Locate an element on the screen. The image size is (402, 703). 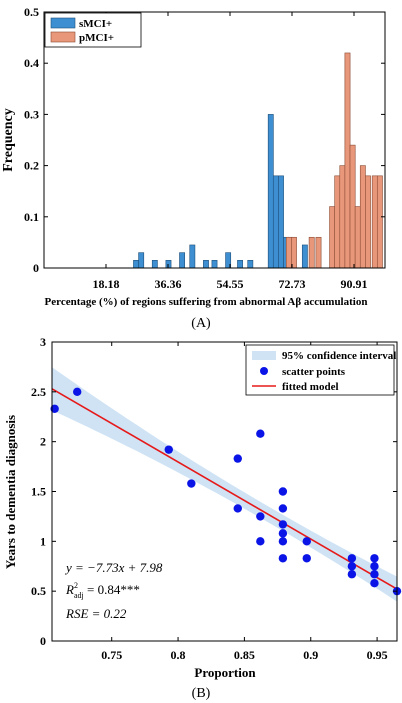
r2-subscript: adj is located at coordinates (79, 595).